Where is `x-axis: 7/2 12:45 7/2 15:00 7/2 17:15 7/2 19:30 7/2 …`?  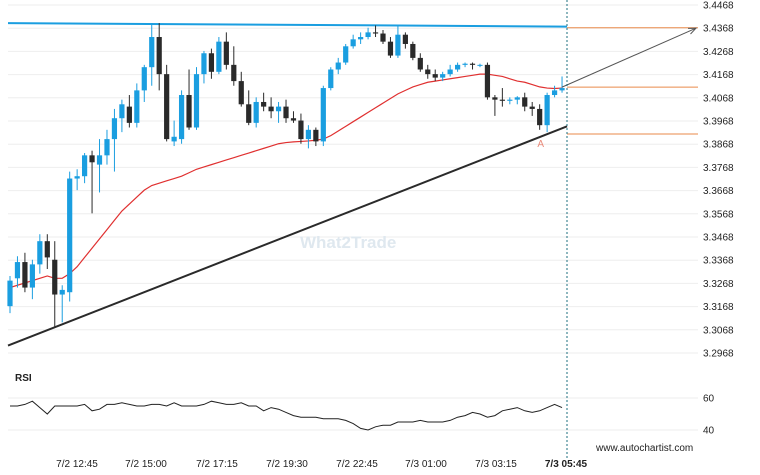
x-axis: 7/2 12:45 7/2 15:00 7/2 17:15 7/2 19:30 7/2 … is located at coordinates (321, 464).